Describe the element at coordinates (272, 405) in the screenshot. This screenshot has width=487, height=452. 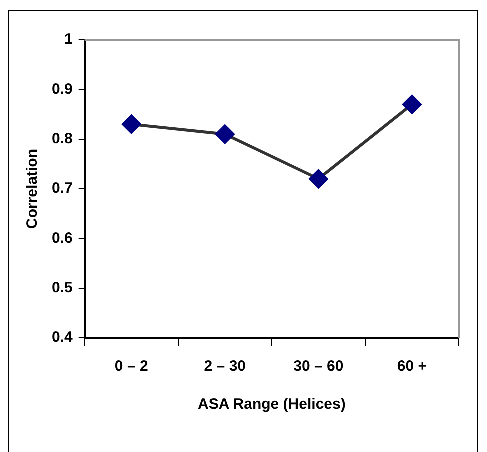
I see `x-axis-title: ASA Range (Helices)` at that location.